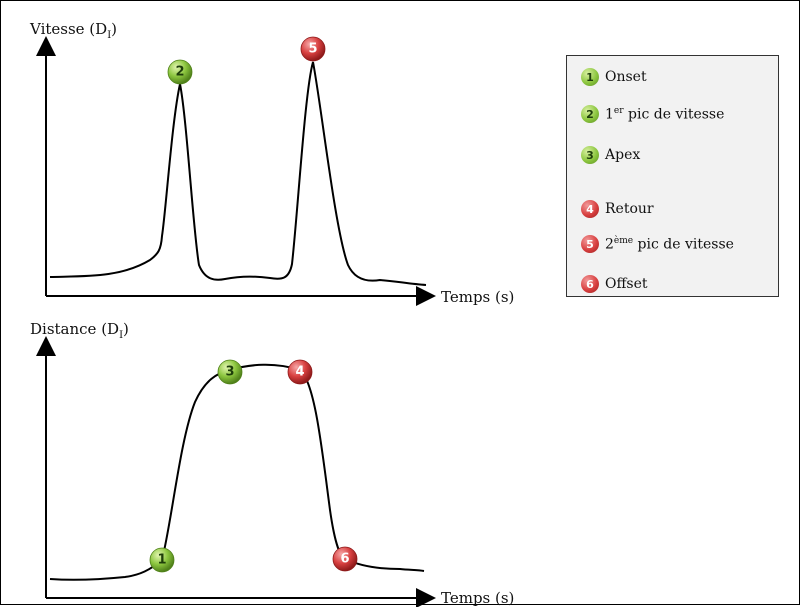  I want to click on legend-item-onset: 1 Onset, so click(614, 77).